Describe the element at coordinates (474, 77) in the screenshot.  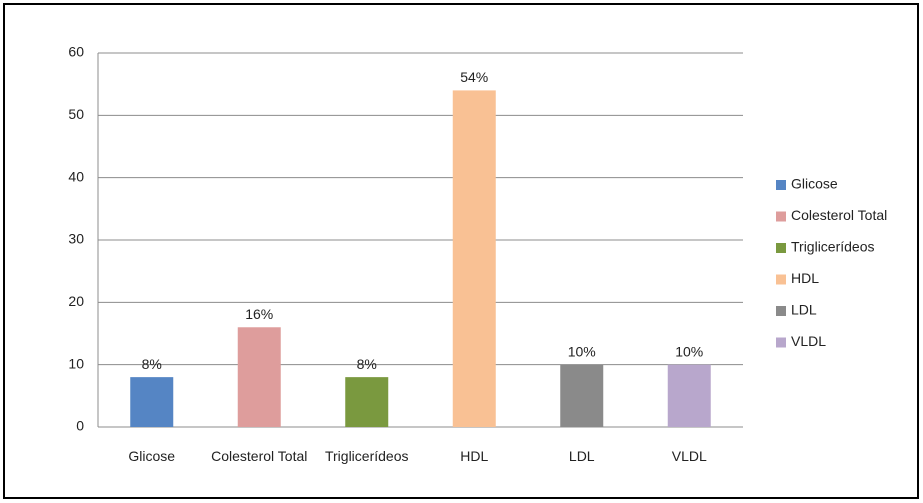
I see `value-label: 54%` at that location.